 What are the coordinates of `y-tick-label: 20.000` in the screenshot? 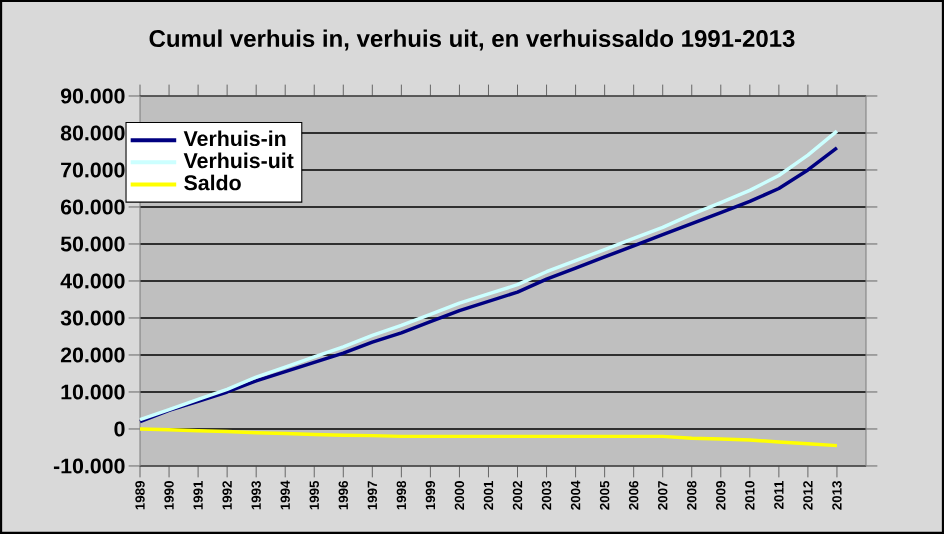 It's located at (92, 355).